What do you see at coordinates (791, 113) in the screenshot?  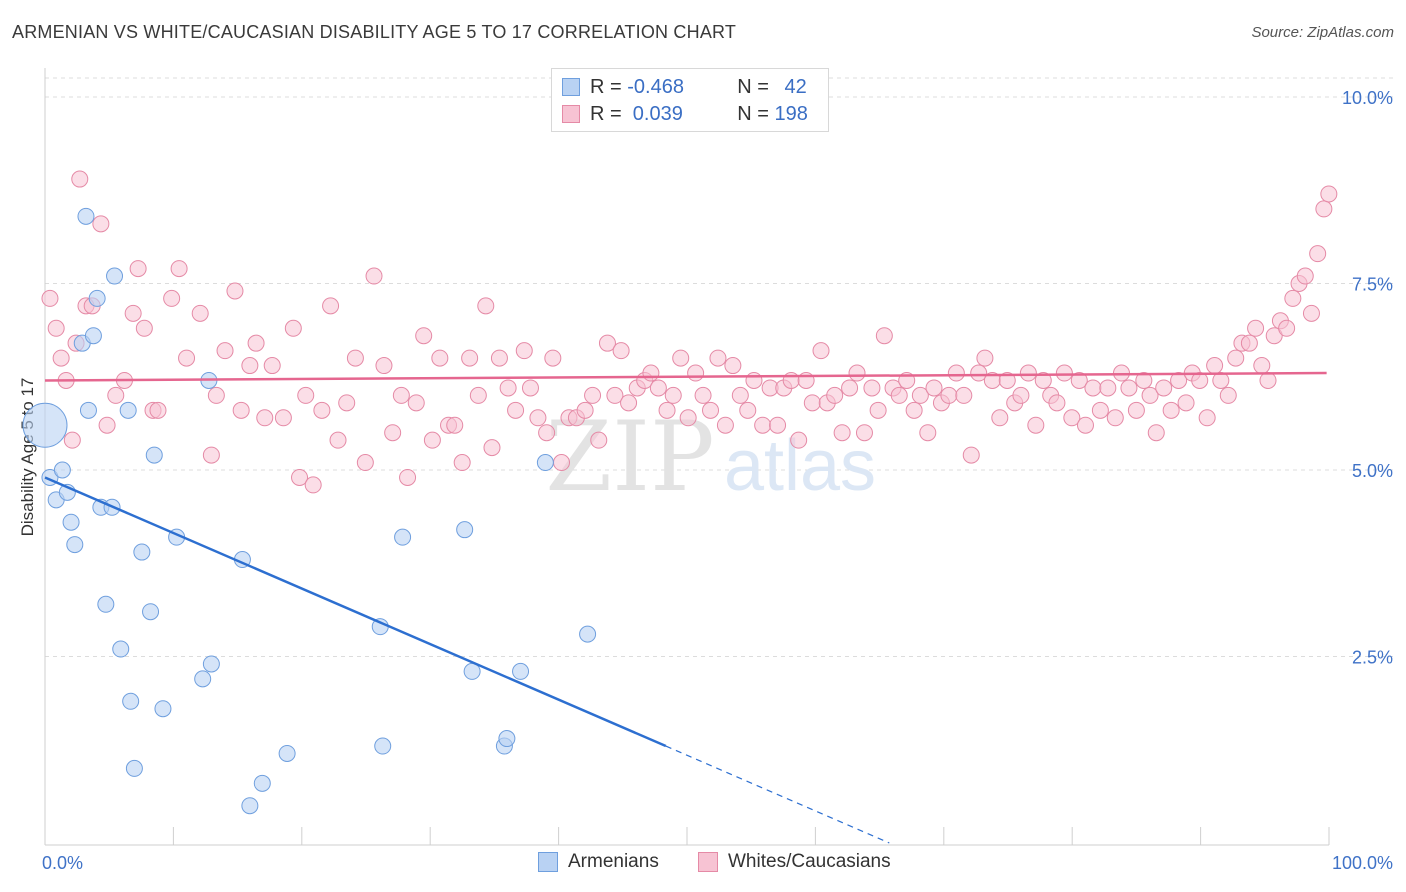 I see `legend-n-value-whites: 198` at bounding box center [791, 113].